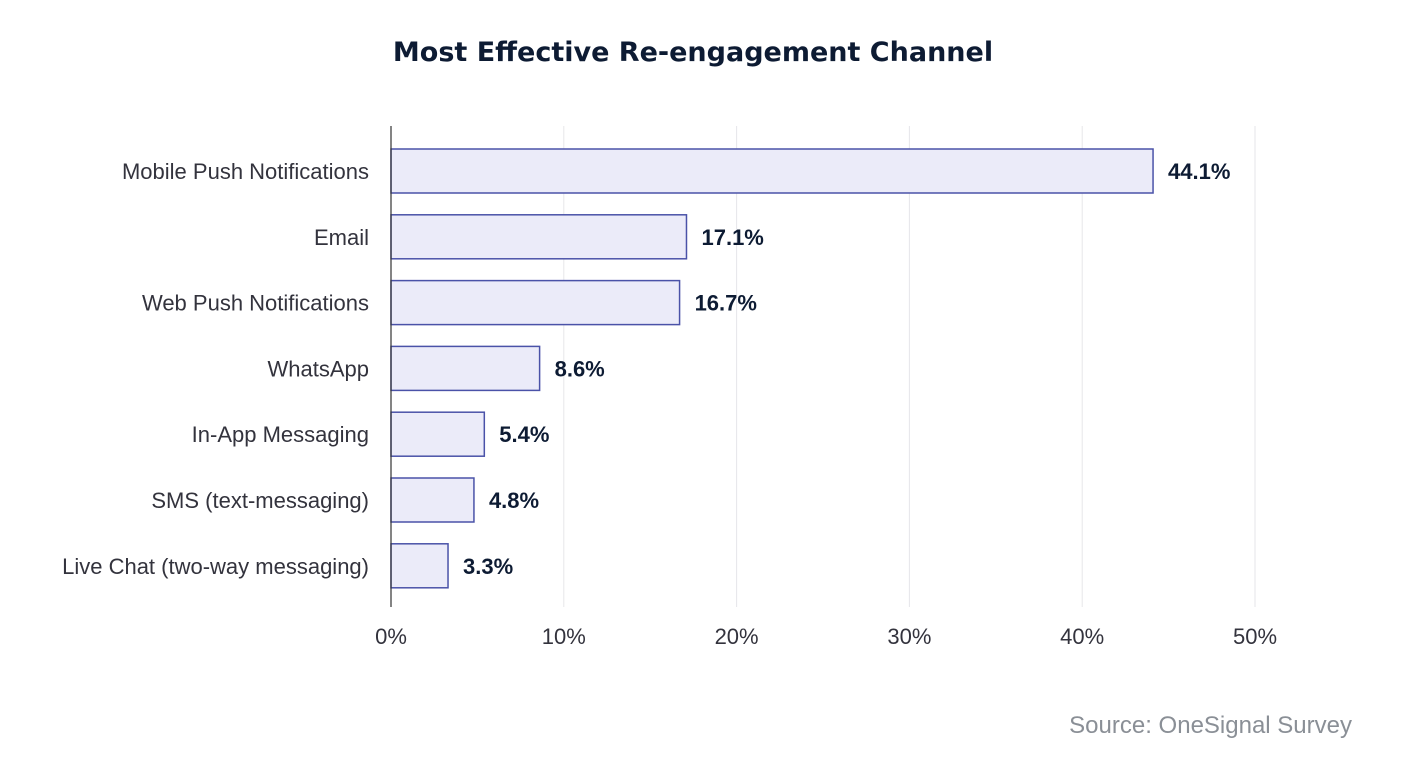  I want to click on source-note: Source: OneSignal Survey, so click(1210, 725).